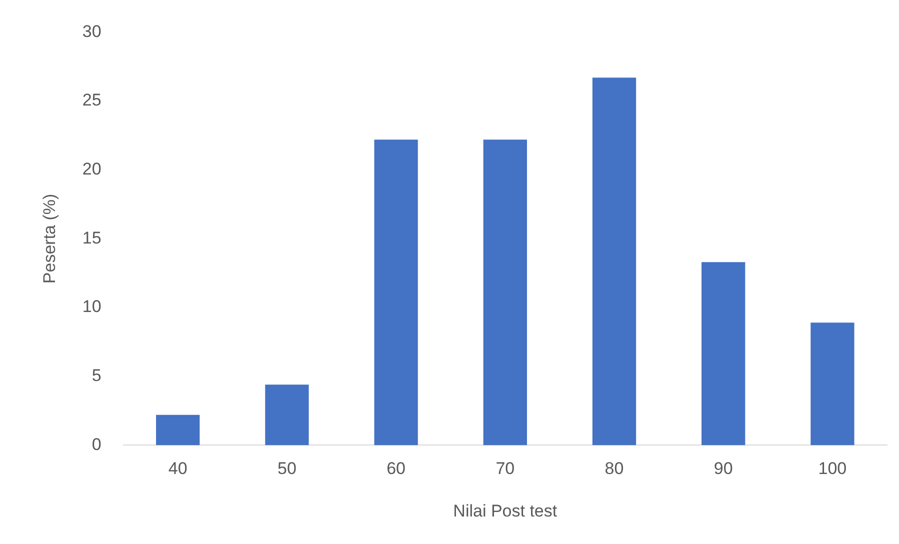 Image resolution: width=899 pixels, height=544 pixels. What do you see at coordinates (505, 510) in the screenshot?
I see `x-axis-title: Nilai Post test` at bounding box center [505, 510].